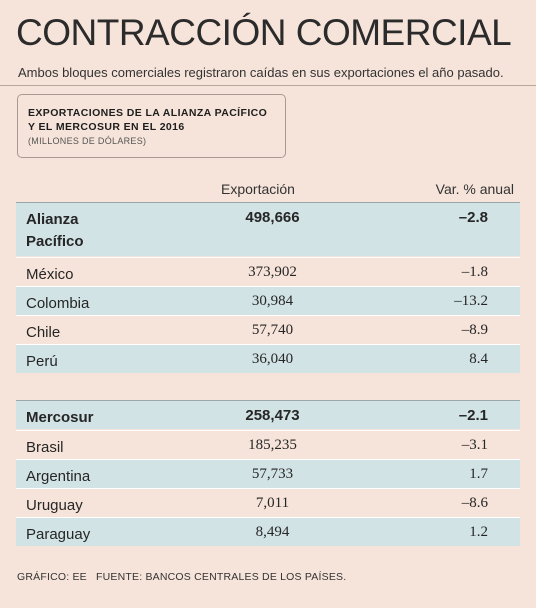  Describe the element at coordinates (473, 415) in the screenshot. I see `row-var-value: –2.1` at that location.